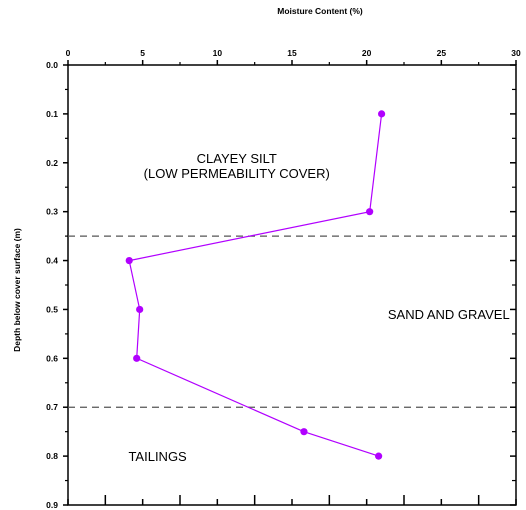 The image size is (526, 510). Describe the element at coordinates (442, 53) in the screenshot. I see `x-tick-label: 25` at that location.